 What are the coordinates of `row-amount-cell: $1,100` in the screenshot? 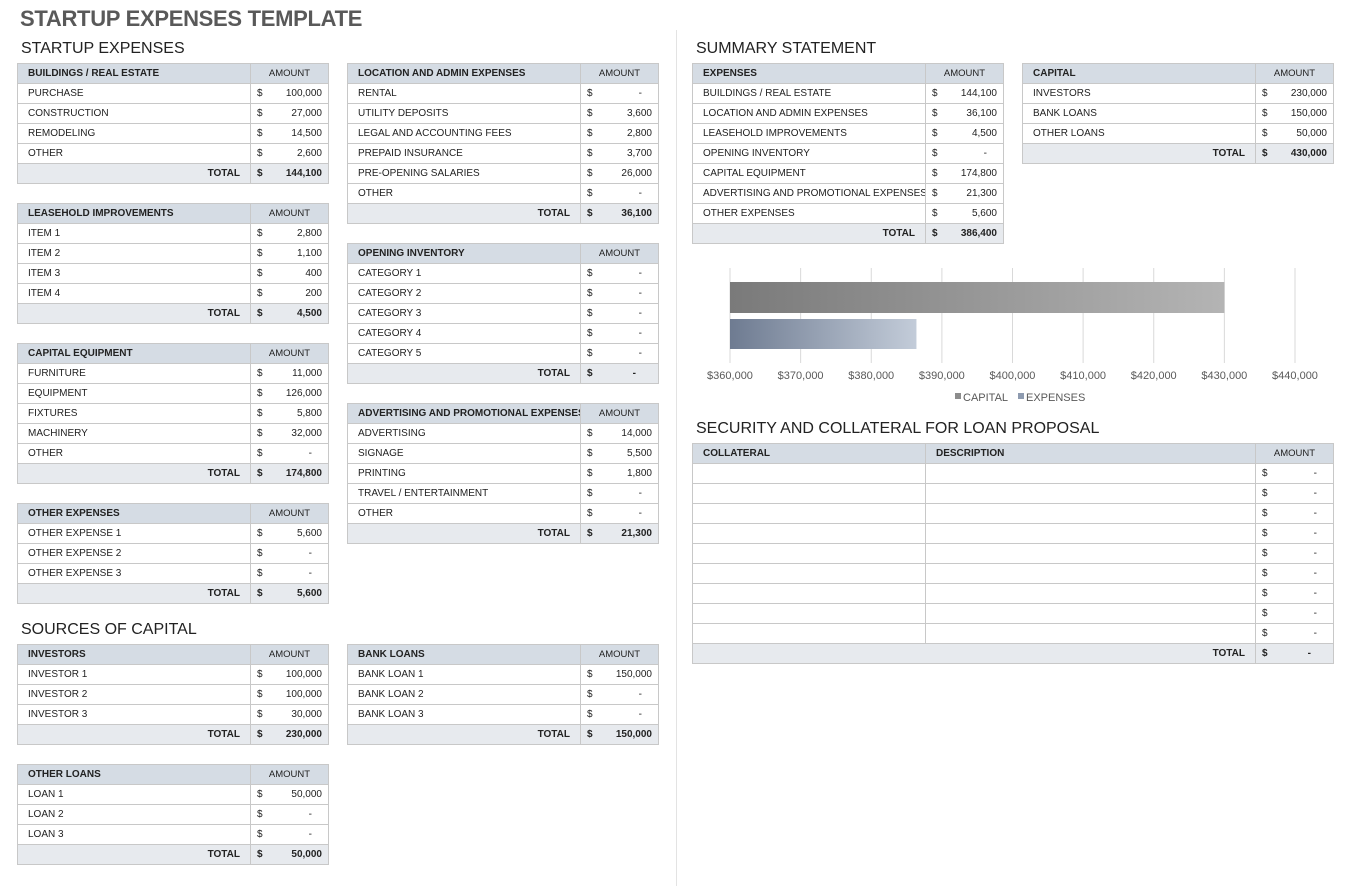 It's located at (289, 253).